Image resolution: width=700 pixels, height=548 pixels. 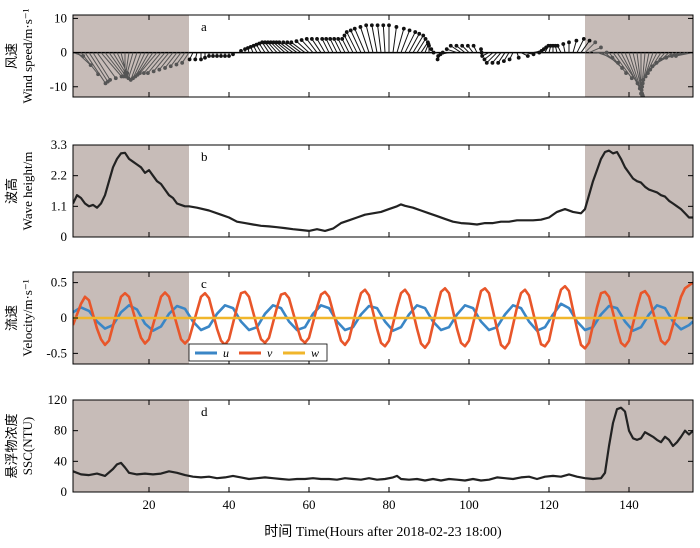 I want to click on wind-vector-h72, so click(x=352, y=42).